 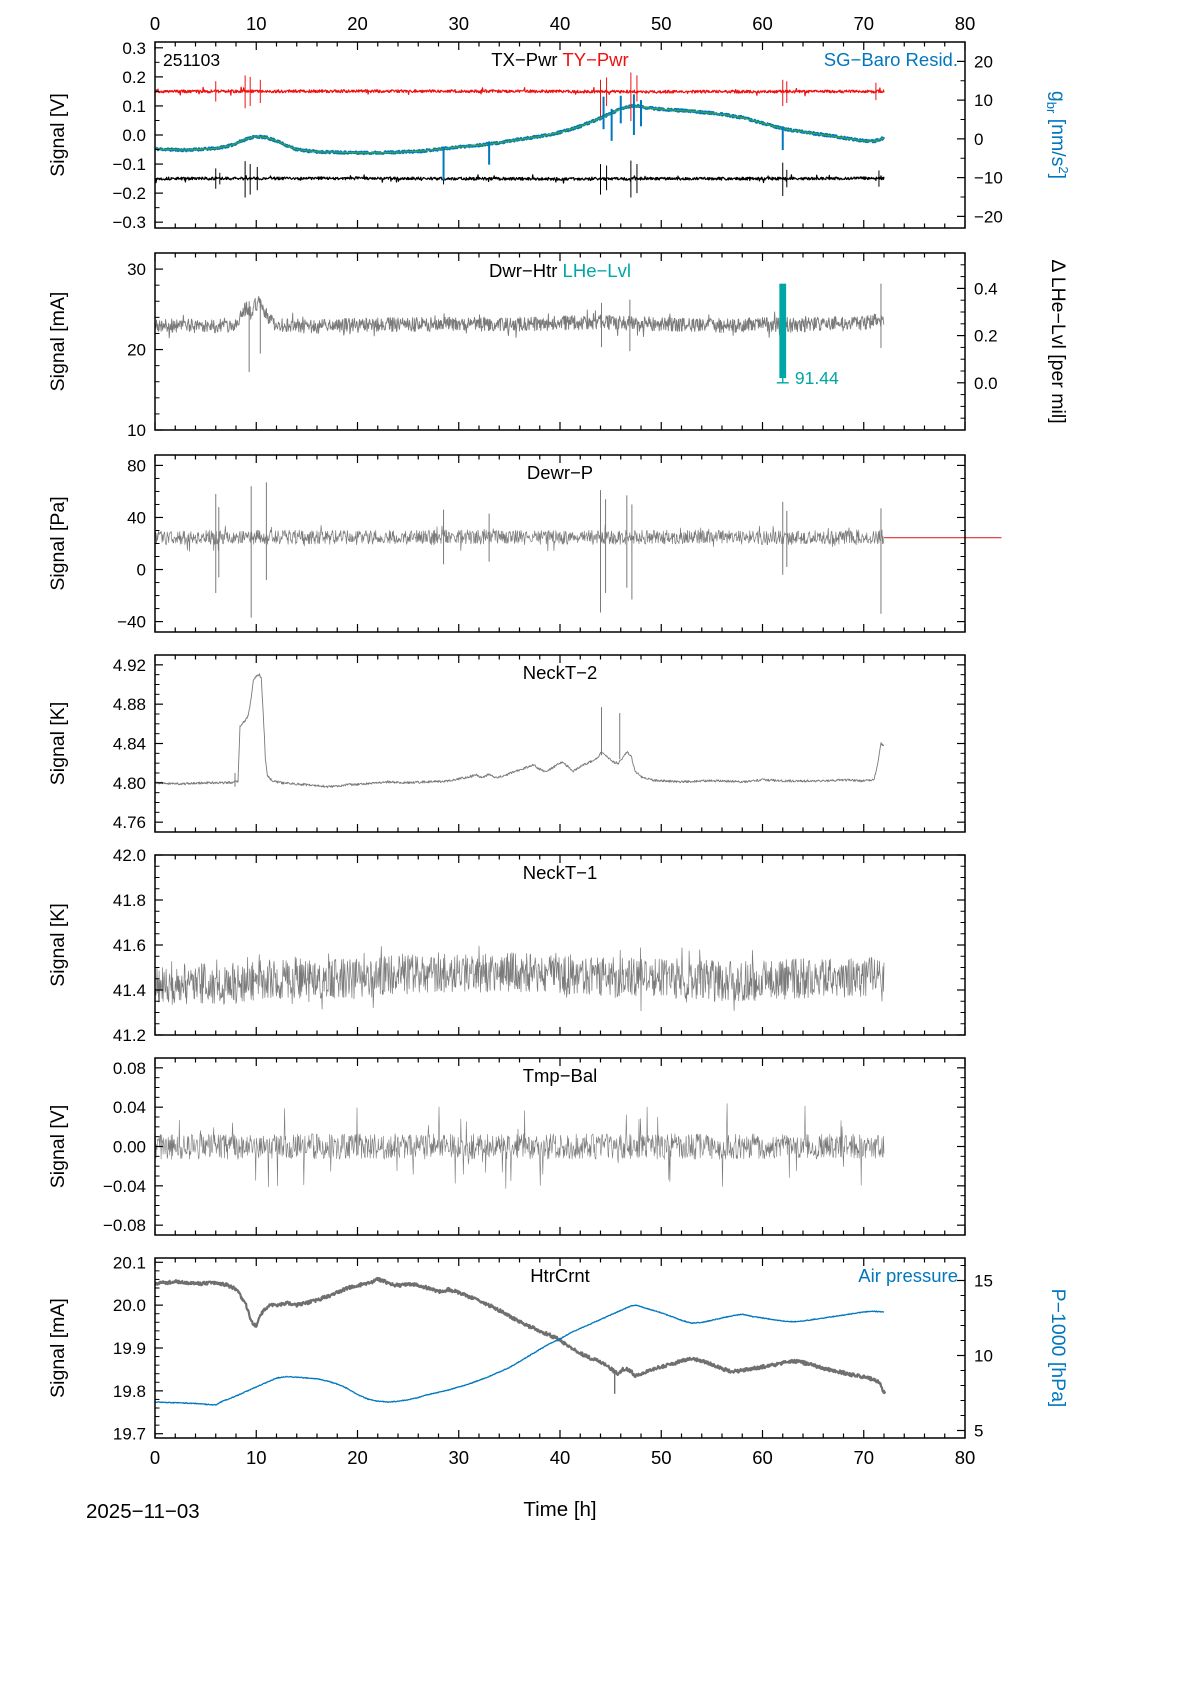 I want to click on series-ty-pwr, so click(x=520, y=91).